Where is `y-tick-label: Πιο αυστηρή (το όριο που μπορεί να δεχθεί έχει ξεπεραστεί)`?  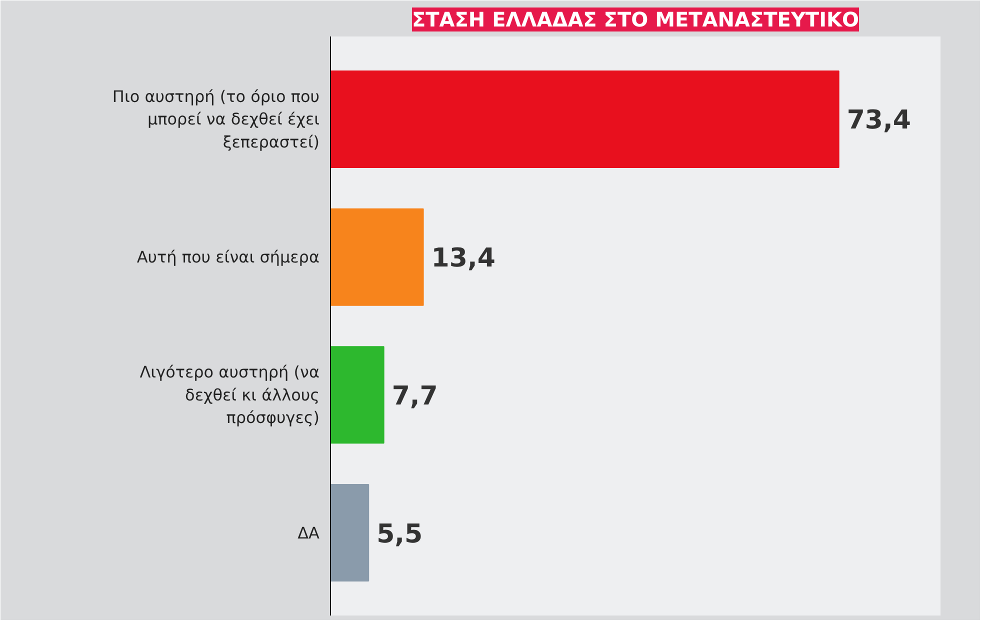
y-tick-label: Πιο αυστηρή (το όριο που μπορεί να δεχθεί έχει ξεπεραστεί) is located at coordinates (216, 119).